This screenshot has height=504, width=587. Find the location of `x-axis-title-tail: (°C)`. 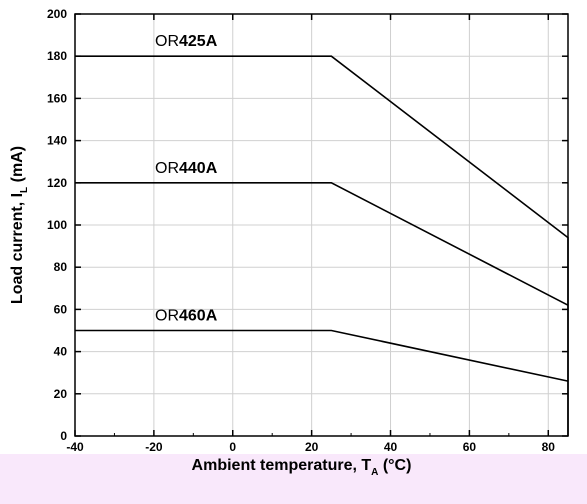

x-axis-title-tail: (°C) is located at coordinates (394, 465).